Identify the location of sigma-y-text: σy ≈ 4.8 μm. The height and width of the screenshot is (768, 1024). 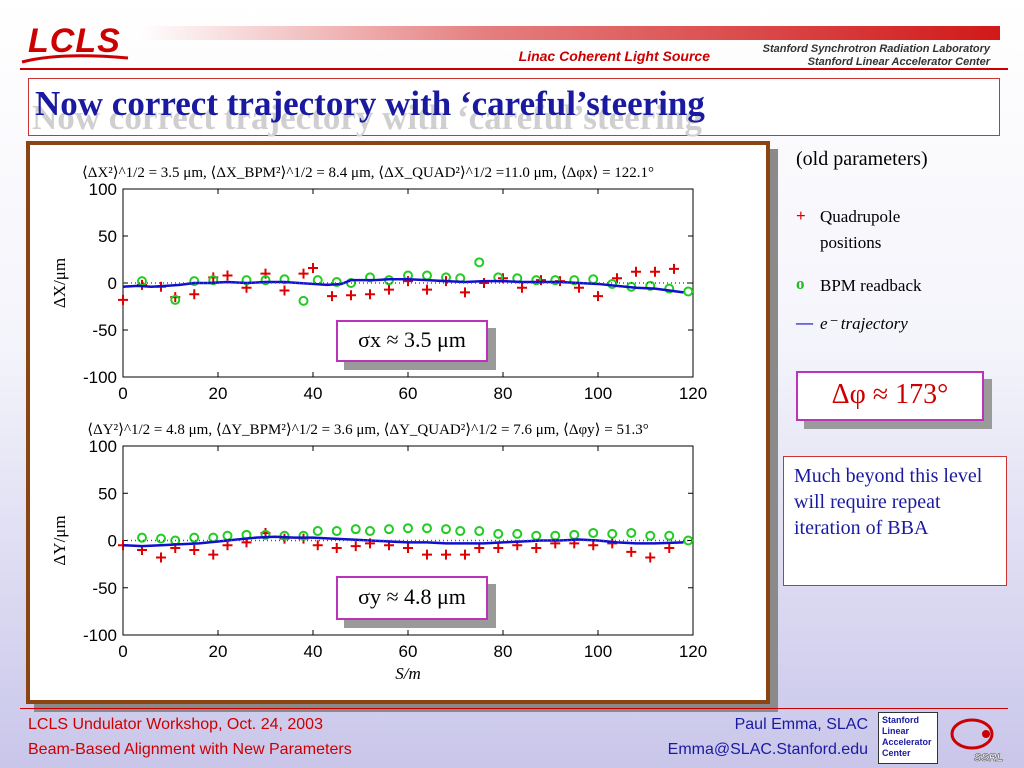
(412, 596).